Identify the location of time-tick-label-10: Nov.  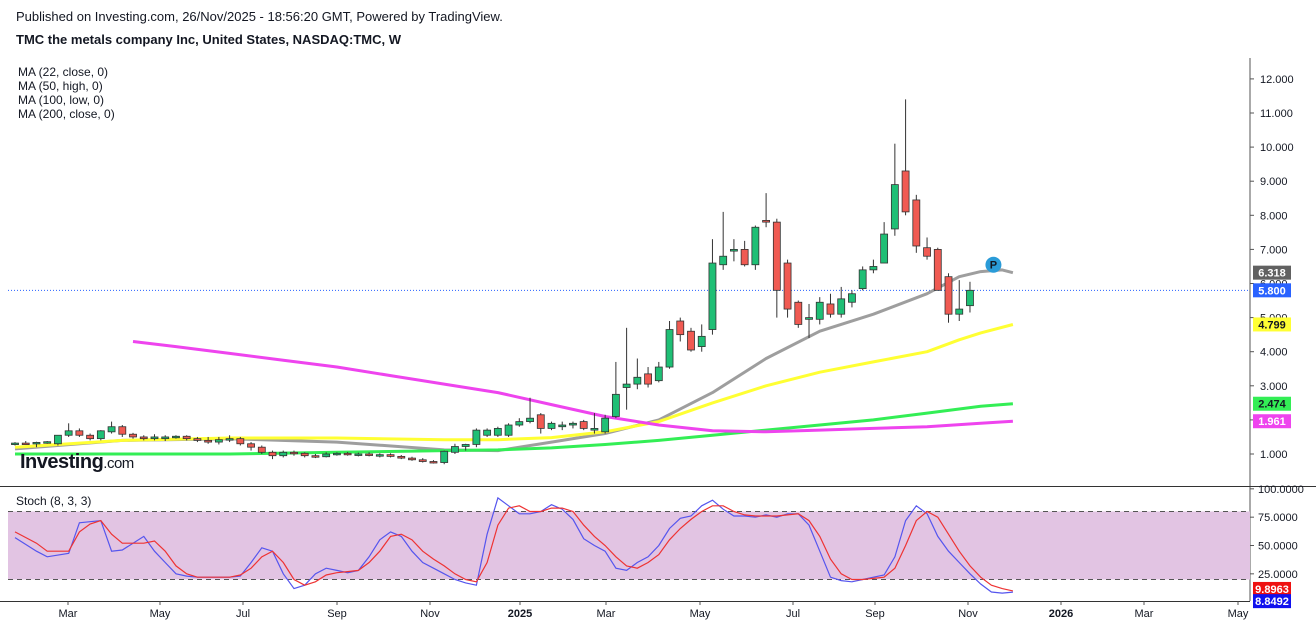
(968, 614).